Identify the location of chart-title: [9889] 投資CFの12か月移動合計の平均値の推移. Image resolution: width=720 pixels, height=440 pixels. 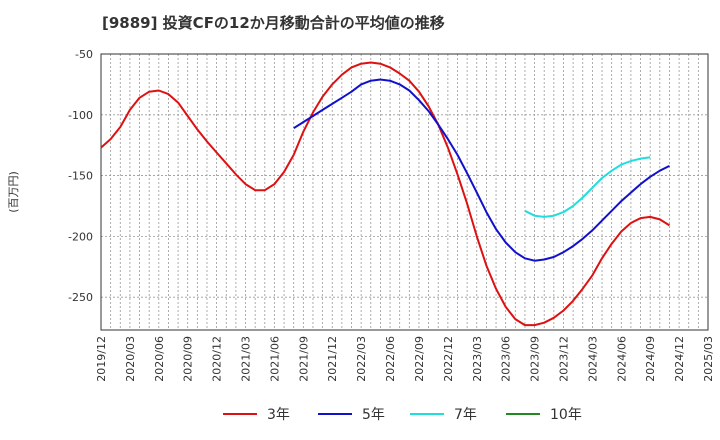
(273, 23).